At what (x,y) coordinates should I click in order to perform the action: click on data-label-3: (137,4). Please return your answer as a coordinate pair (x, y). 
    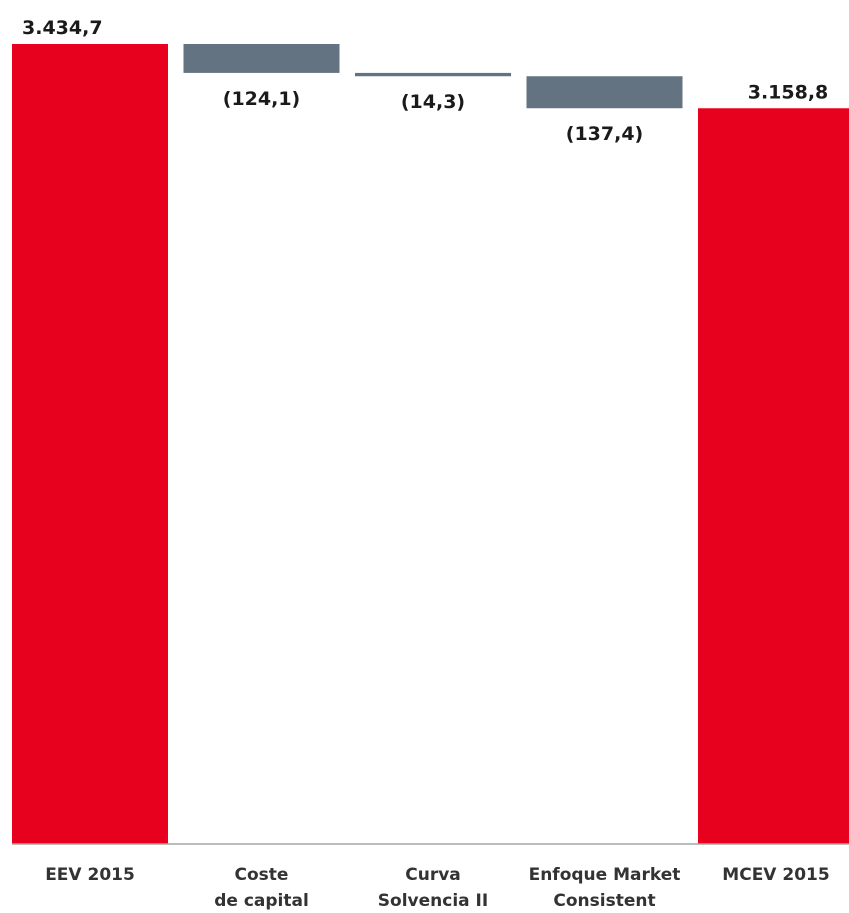
    Looking at the image, I should click on (604, 134).